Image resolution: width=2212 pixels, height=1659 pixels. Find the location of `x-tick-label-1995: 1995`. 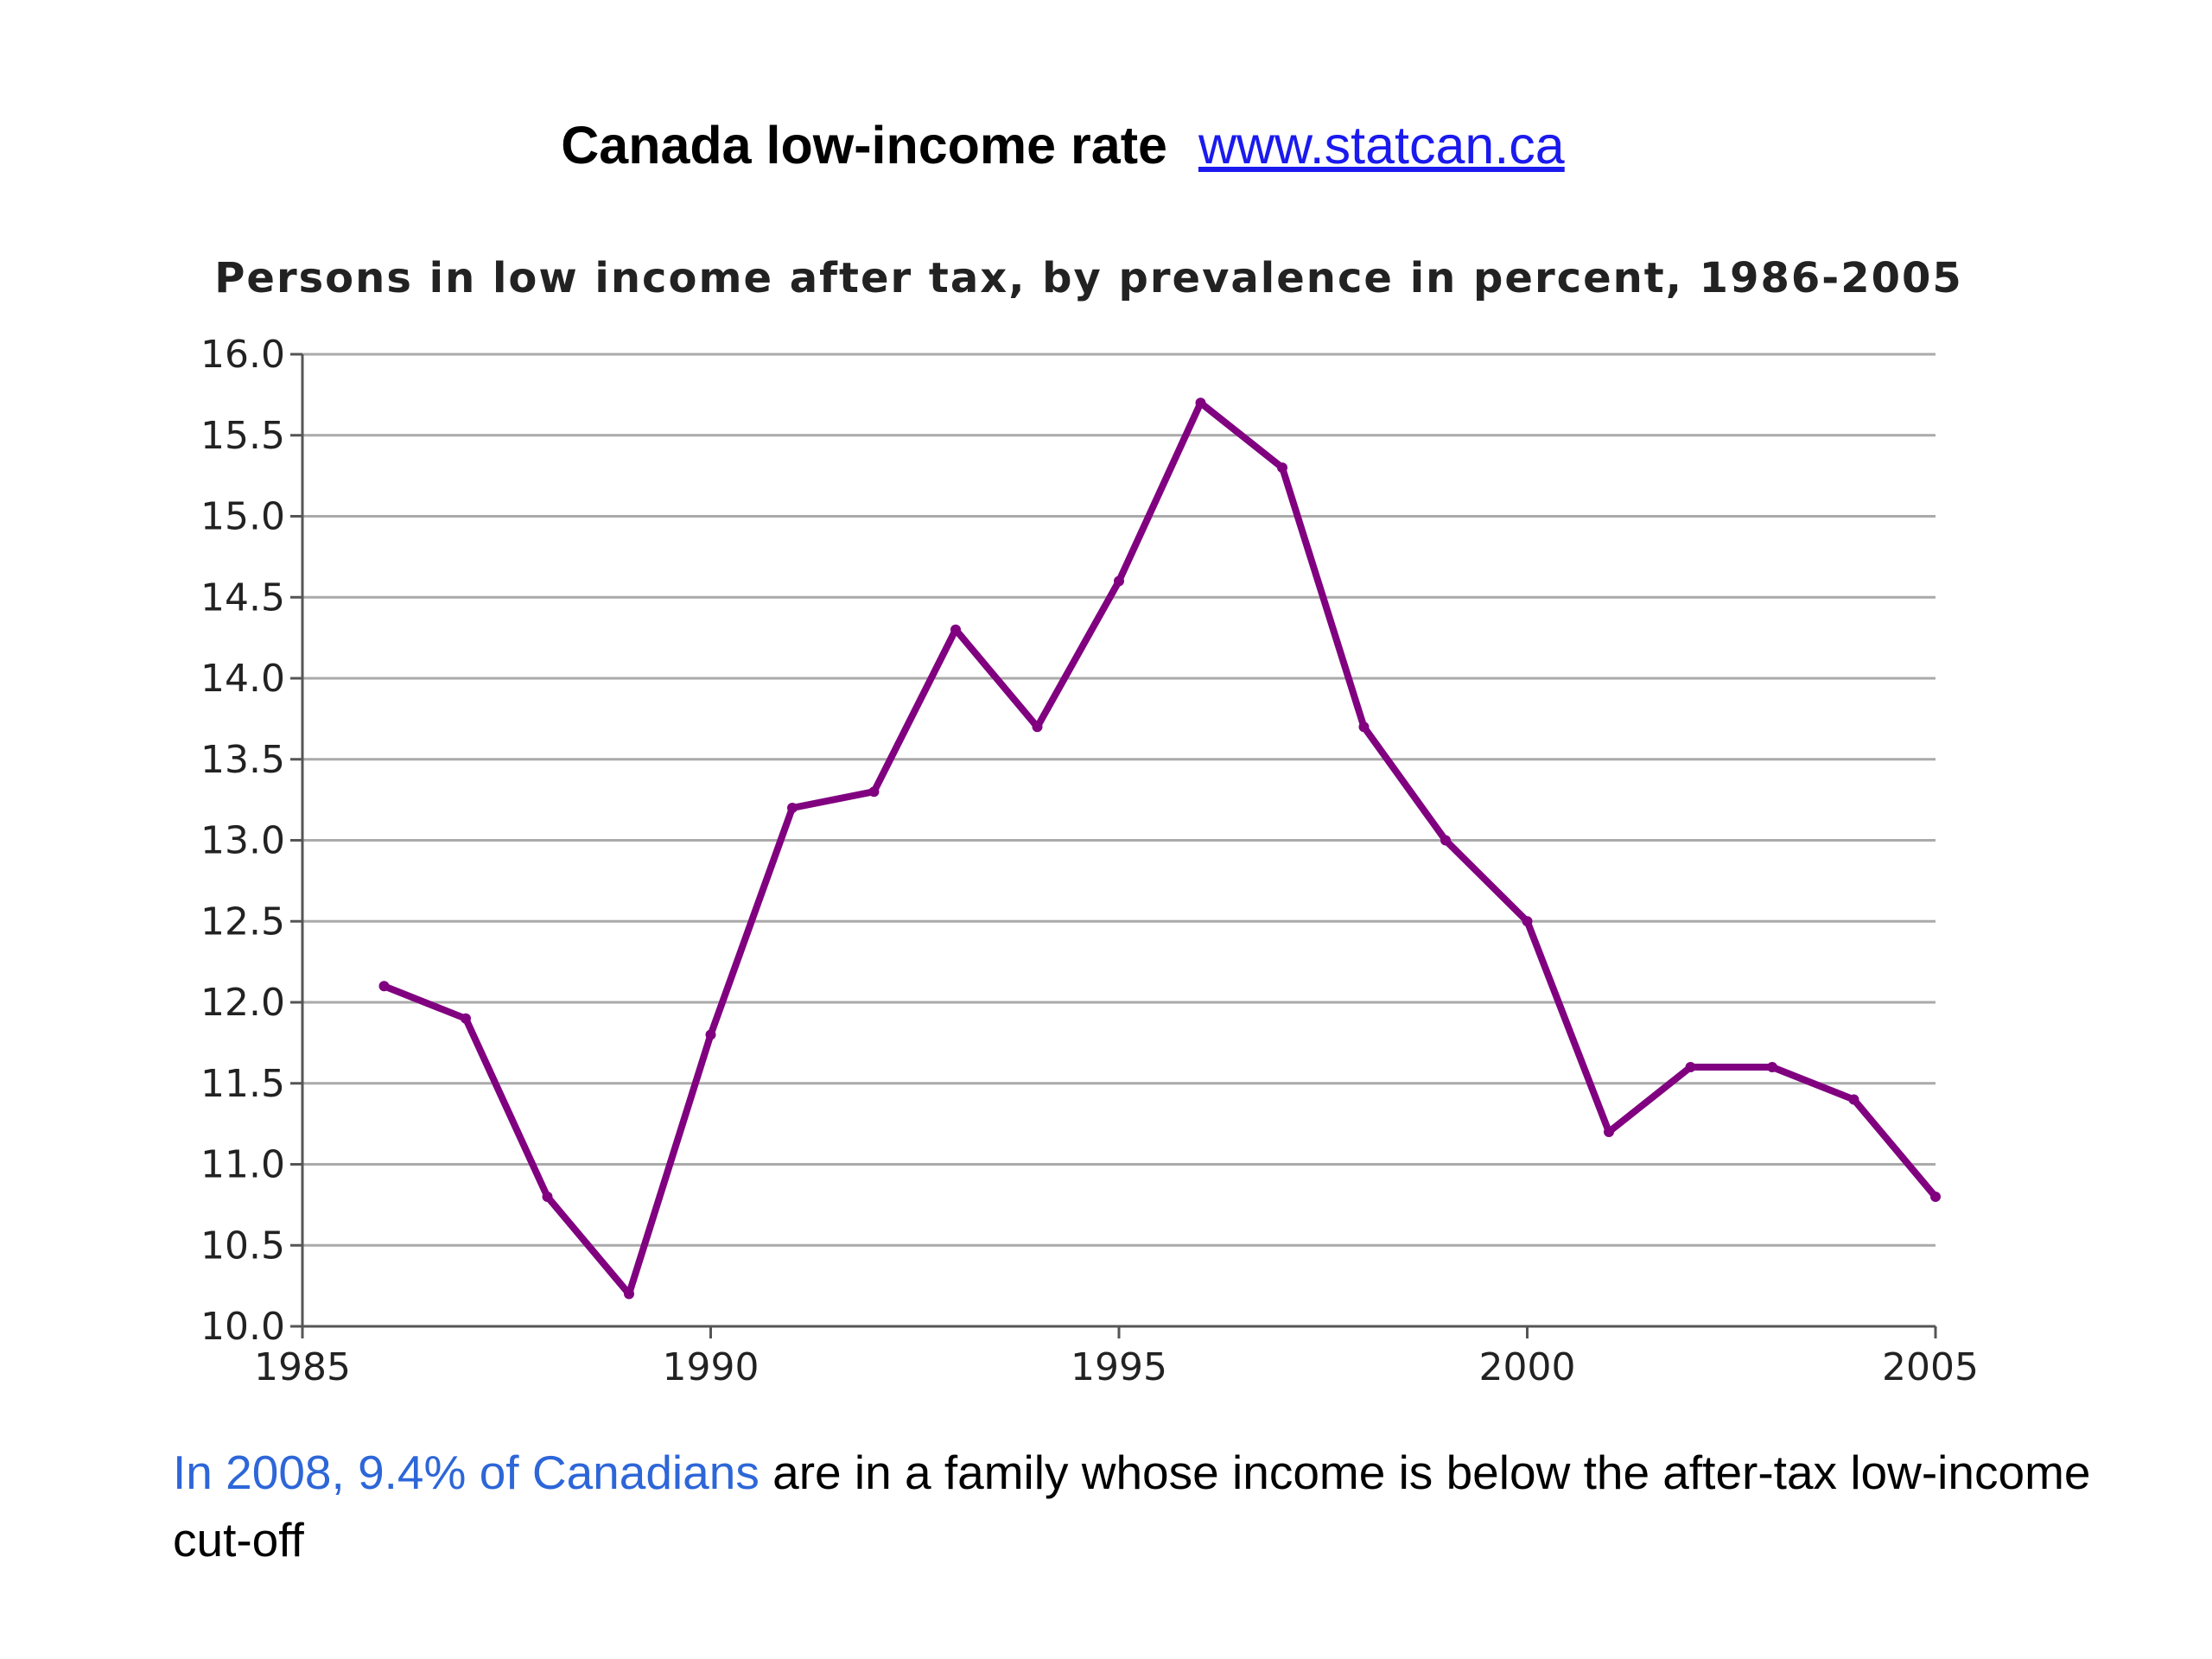

x-tick-label-1995: 1995 is located at coordinates (1119, 1367).